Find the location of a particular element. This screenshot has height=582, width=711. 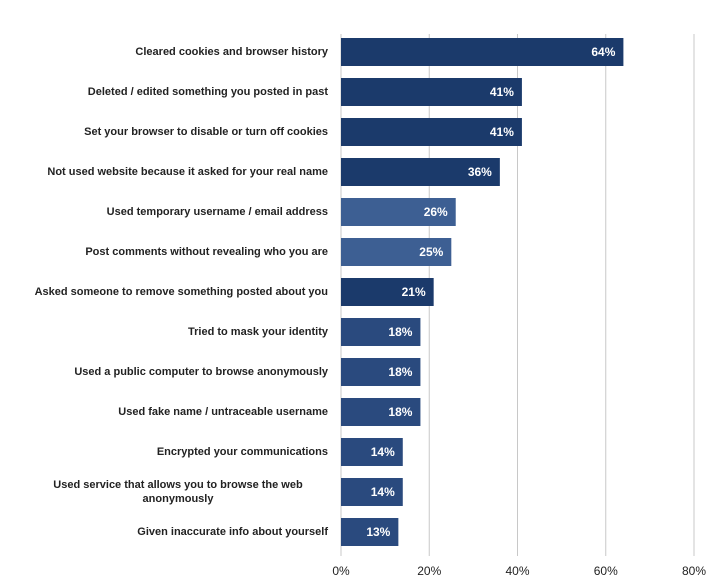

value-label: 36% is located at coordinates (480, 172).